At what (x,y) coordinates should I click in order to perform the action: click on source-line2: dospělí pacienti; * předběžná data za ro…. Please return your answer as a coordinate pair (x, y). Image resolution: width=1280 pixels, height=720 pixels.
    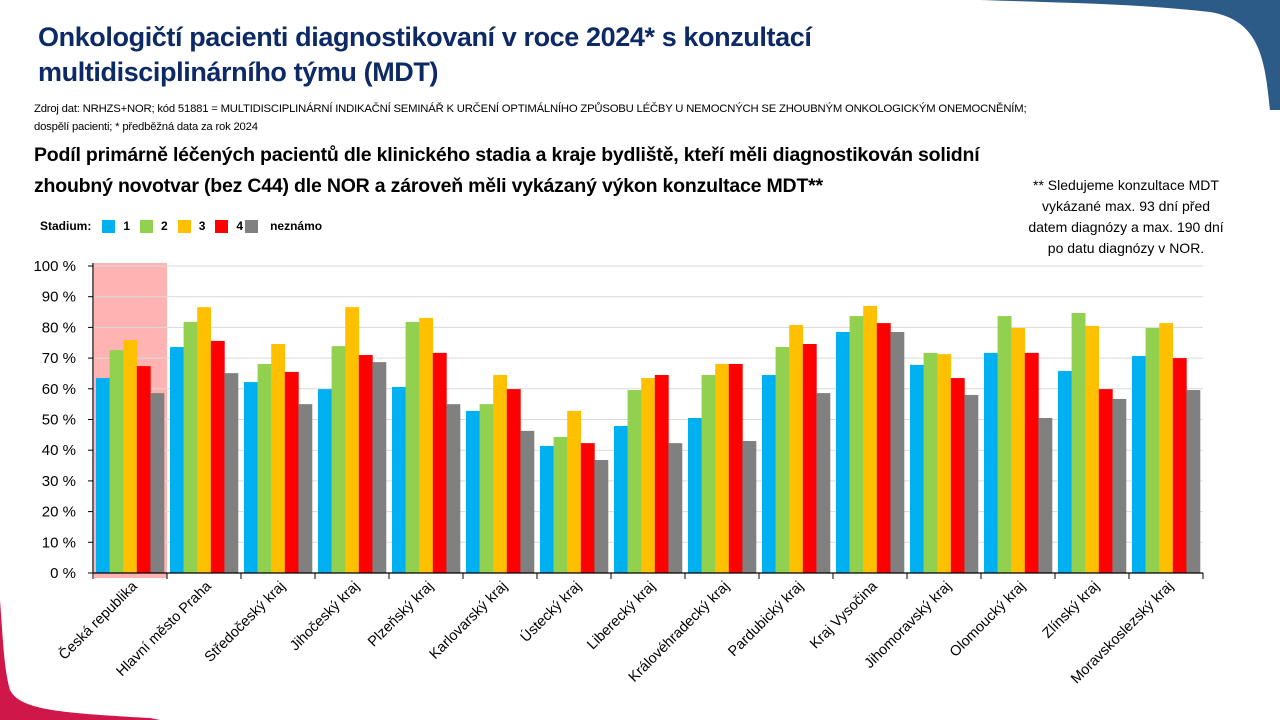
    Looking at the image, I should click on (146, 127).